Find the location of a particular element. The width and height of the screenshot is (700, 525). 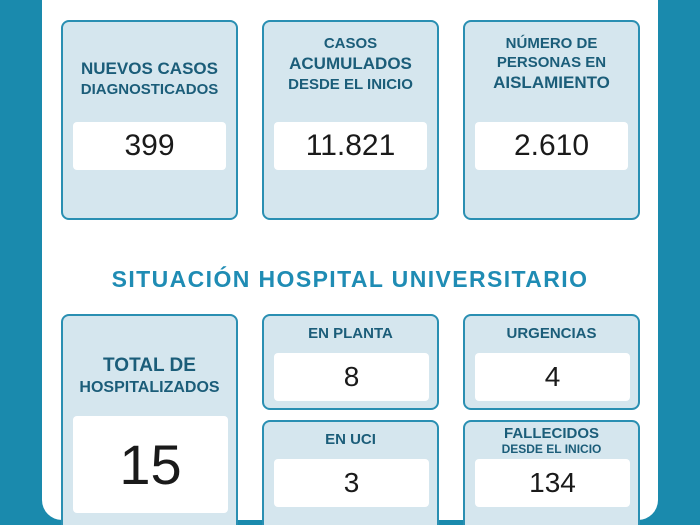

en-planta-value: 8 is located at coordinates (351, 376).